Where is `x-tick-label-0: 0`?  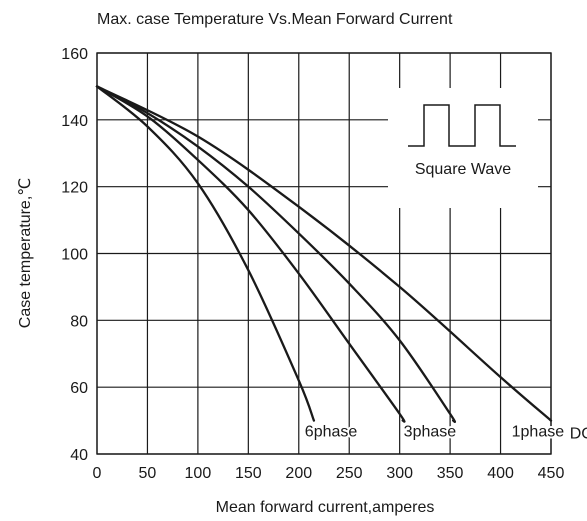
x-tick-label-0: 0 is located at coordinates (97, 473).